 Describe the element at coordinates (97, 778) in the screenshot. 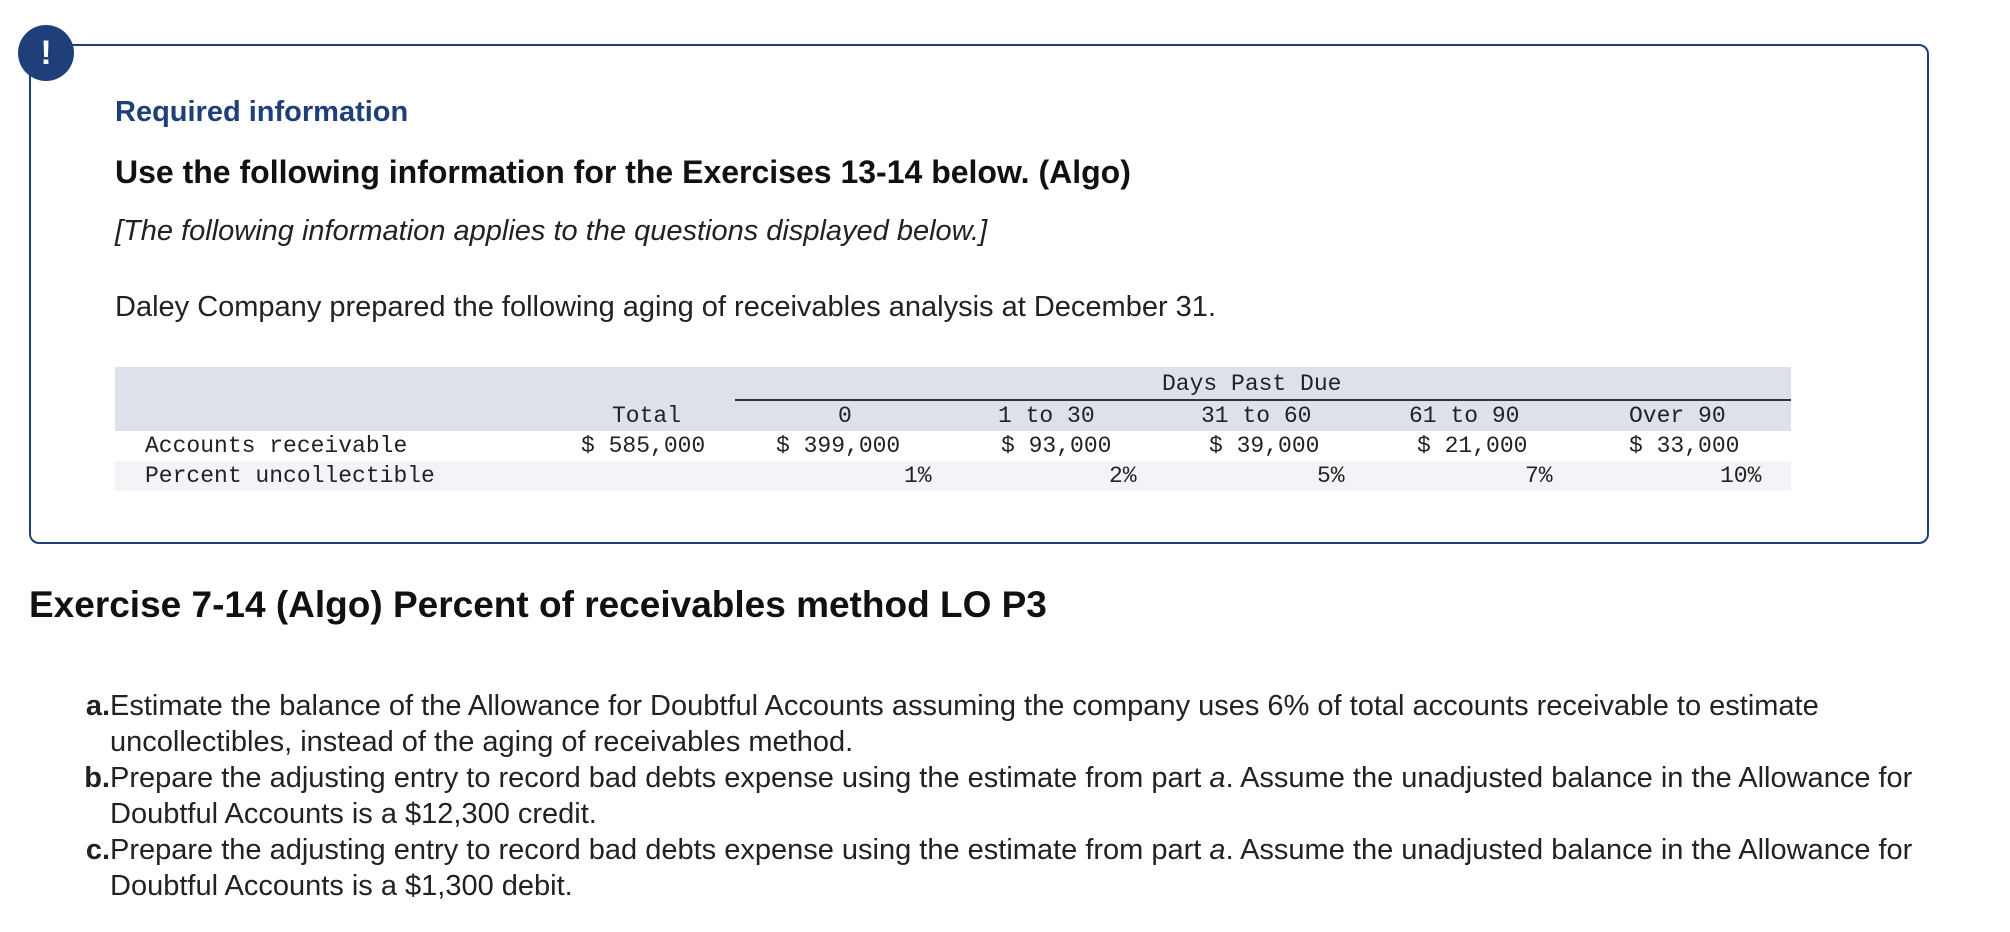

I see `part-letter-b: b.` at that location.